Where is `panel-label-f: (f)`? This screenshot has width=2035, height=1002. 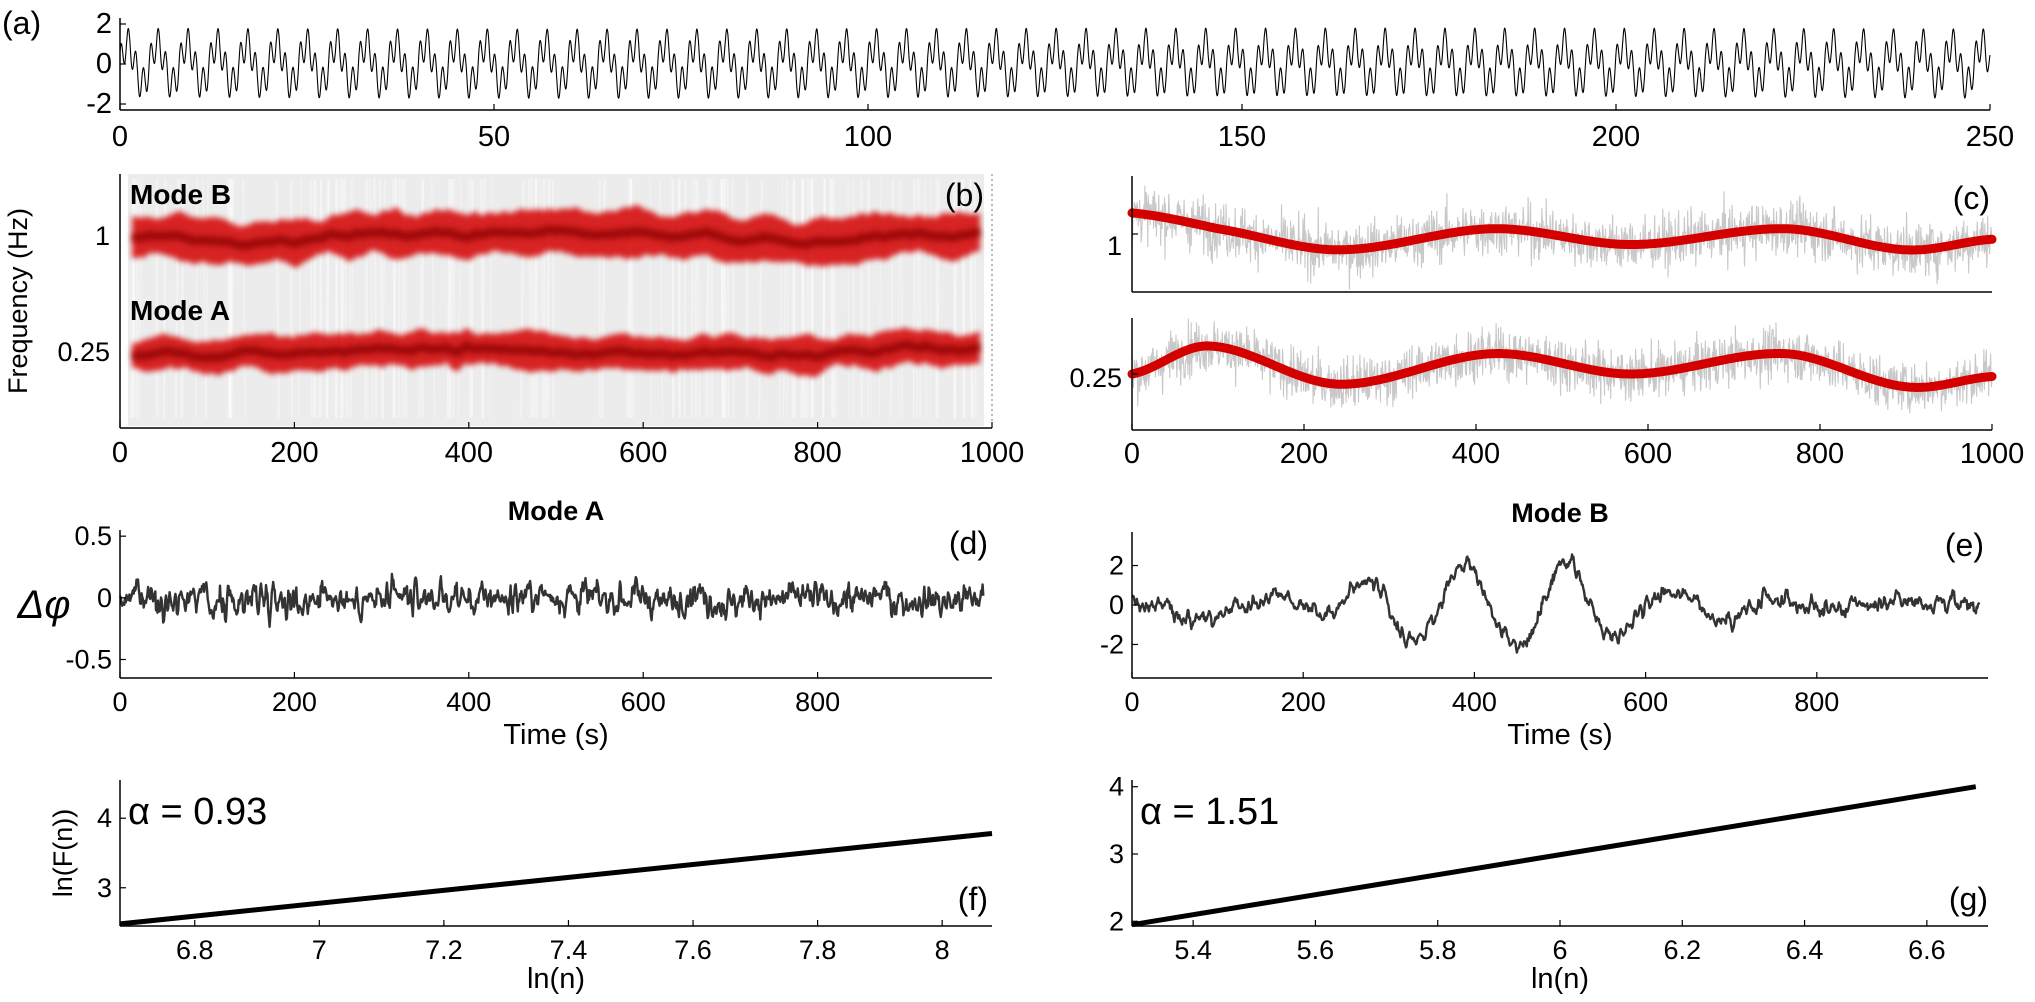 panel-label-f: (f) is located at coordinates (973, 899).